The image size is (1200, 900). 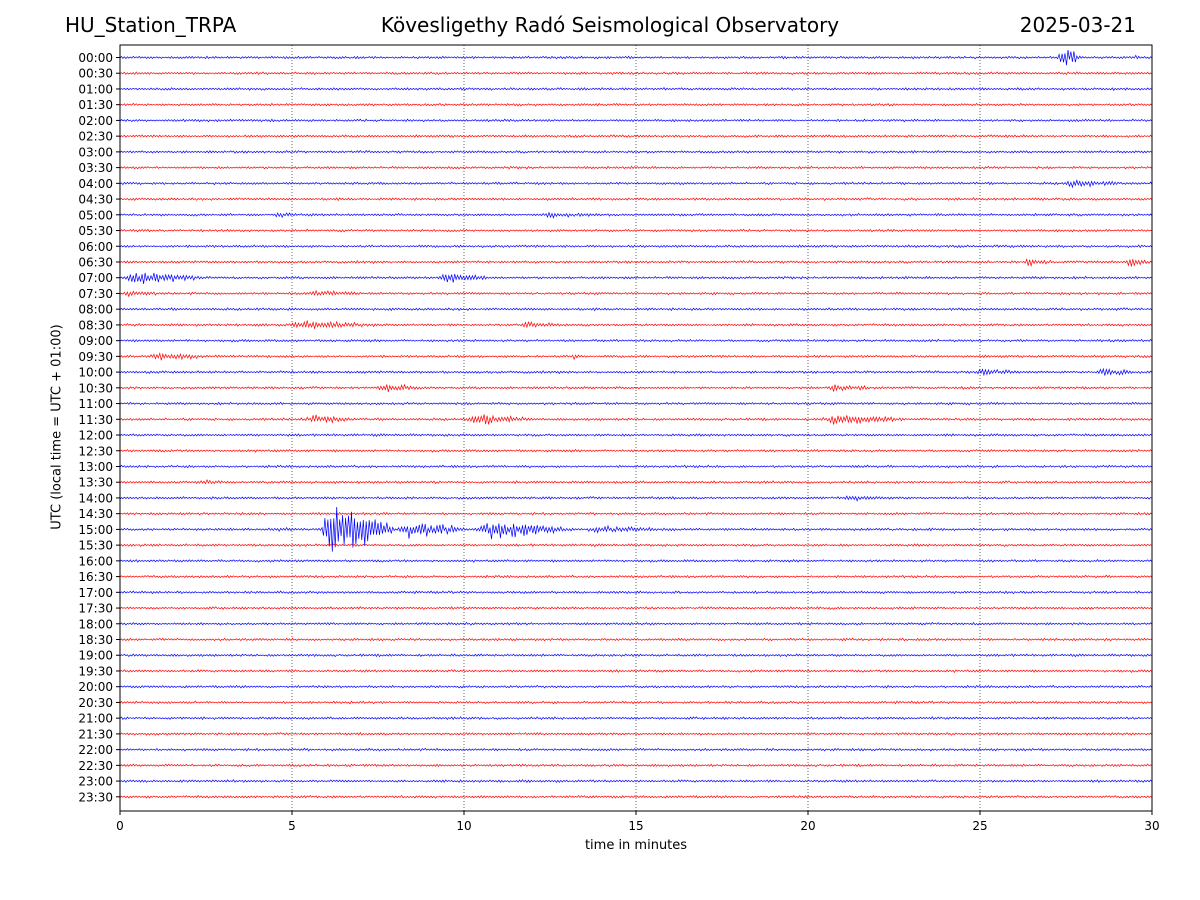 What do you see at coordinates (95, 514) in the screenshot?
I see `y-tick-label: 14:30` at bounding box center [95, 514].